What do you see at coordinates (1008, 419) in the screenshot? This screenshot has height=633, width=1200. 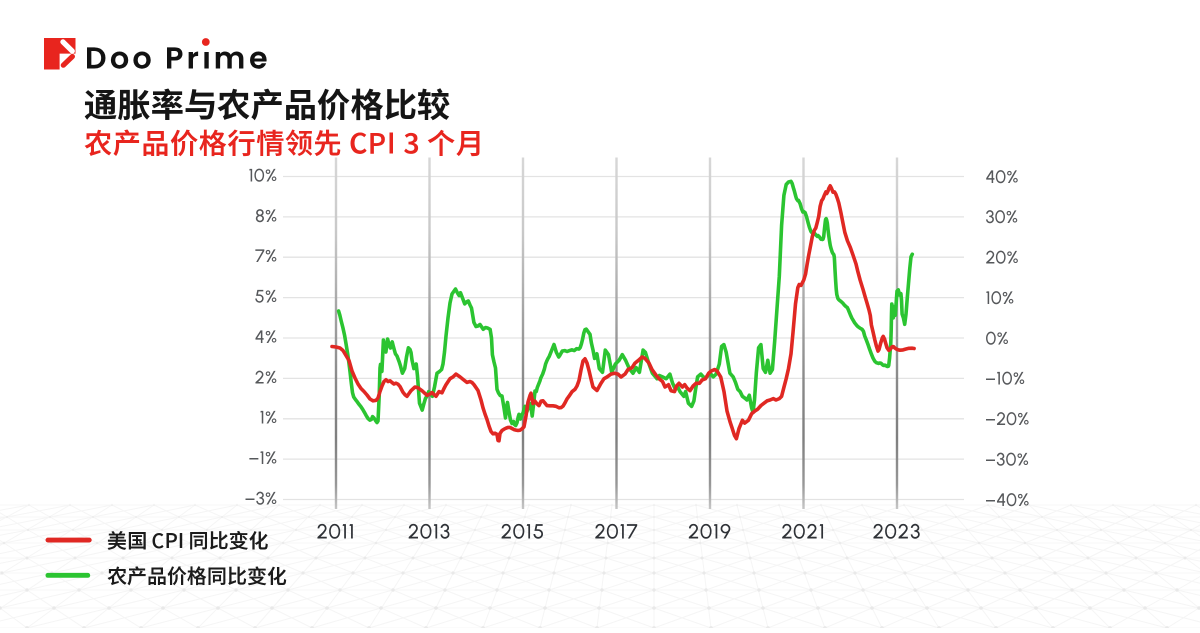 I see `svg-text: −20%` at bounding box center [1008, 419].